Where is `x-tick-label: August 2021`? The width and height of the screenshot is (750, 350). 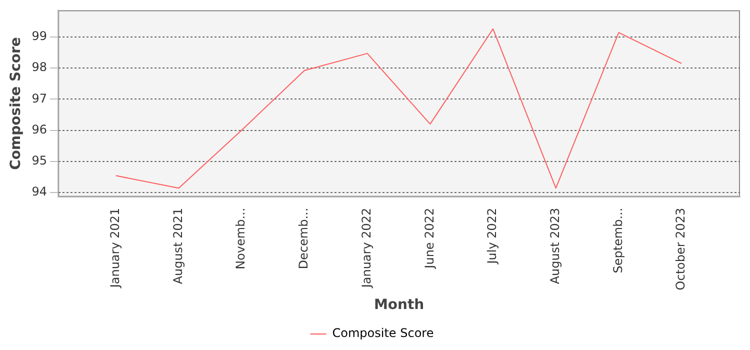
x-tick-label: August 2021 is located at coordinates (177, 246).